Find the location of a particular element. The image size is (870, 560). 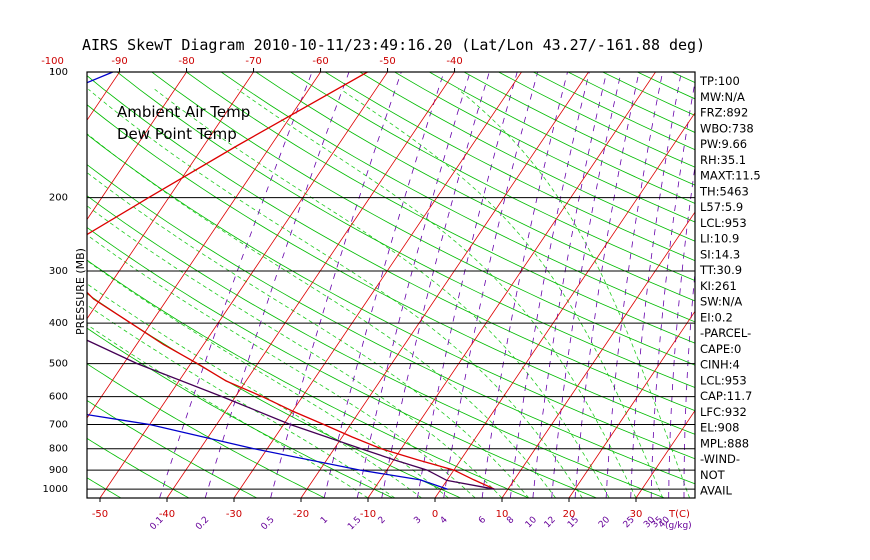

parcel-profile is located at coordinates (291, 414).